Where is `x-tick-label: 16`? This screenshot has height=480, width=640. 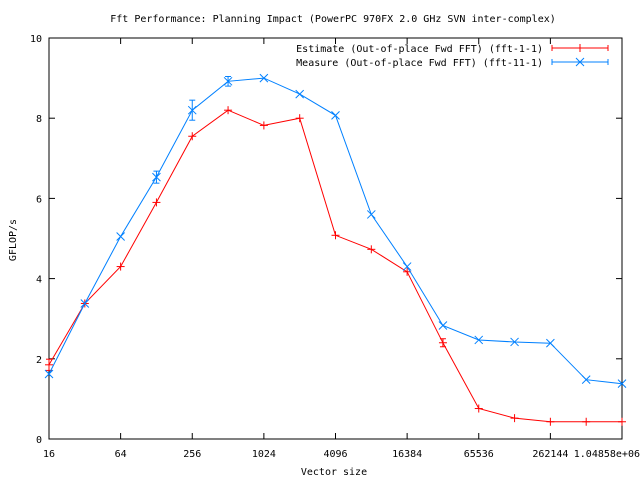
x-tick-label: 16 is located at coordinates (49, 454).